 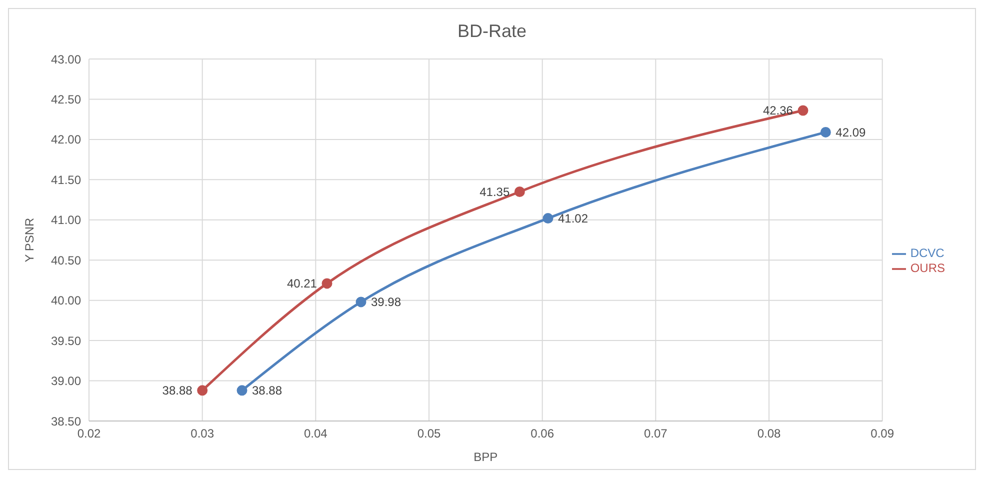 I want to click on x-tick-label: 0.09, so click(x=882, y=433).